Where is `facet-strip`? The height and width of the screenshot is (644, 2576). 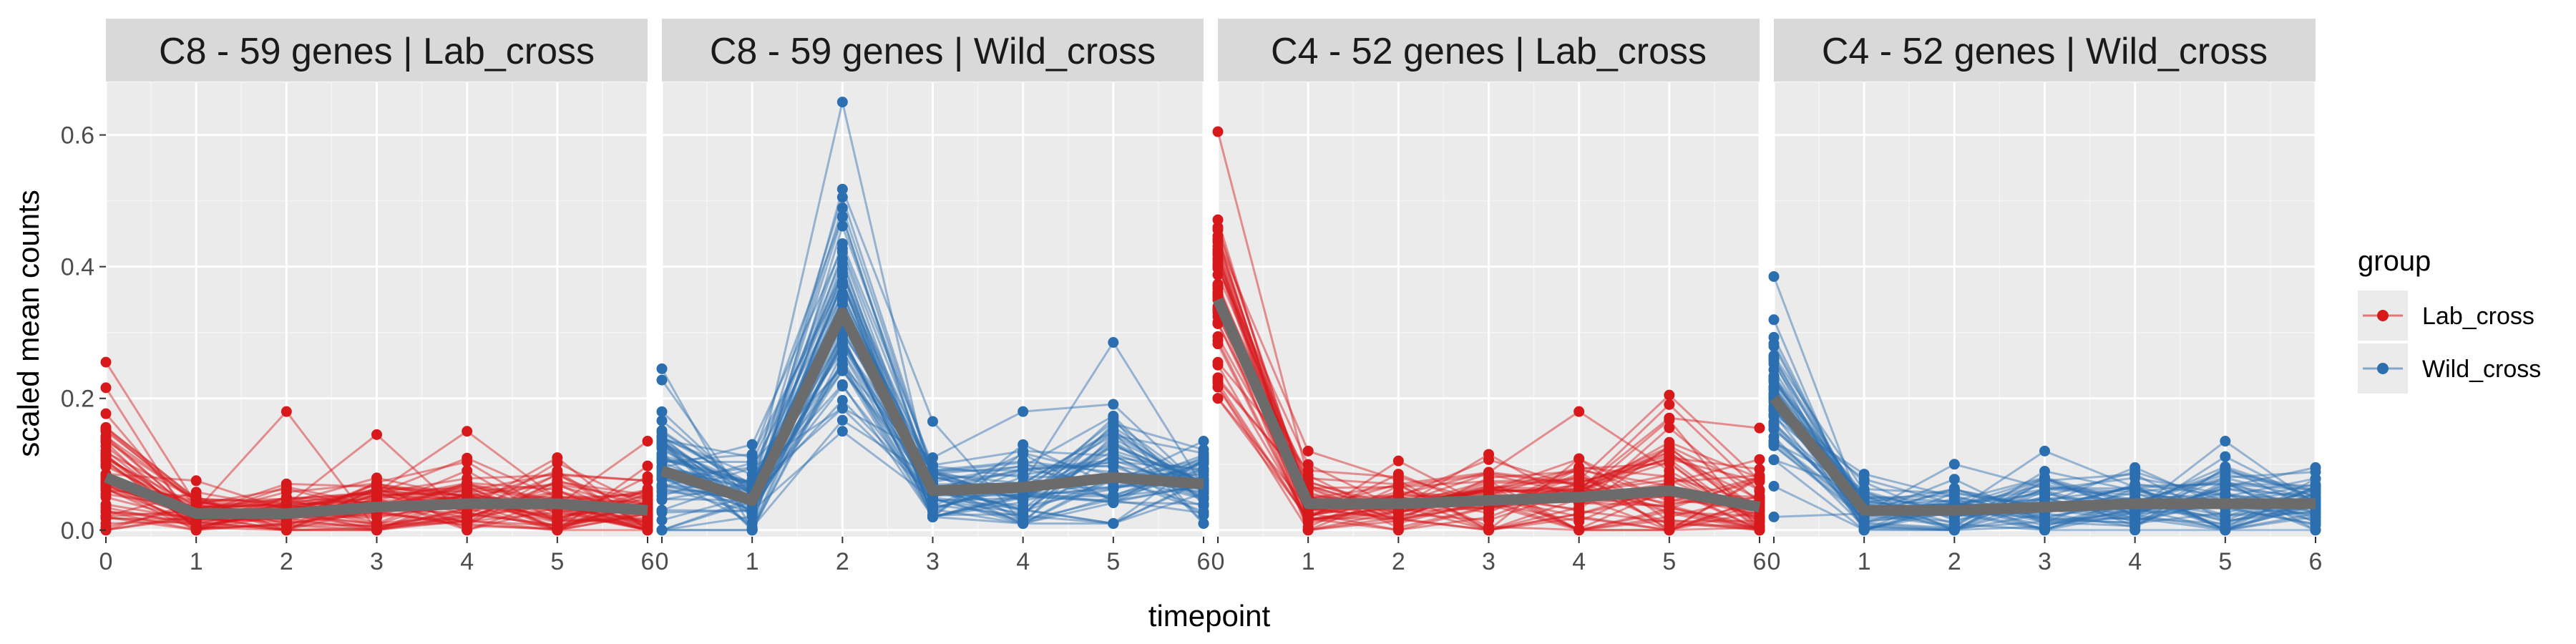
facet-strip is located at coordinates (2045, 50).